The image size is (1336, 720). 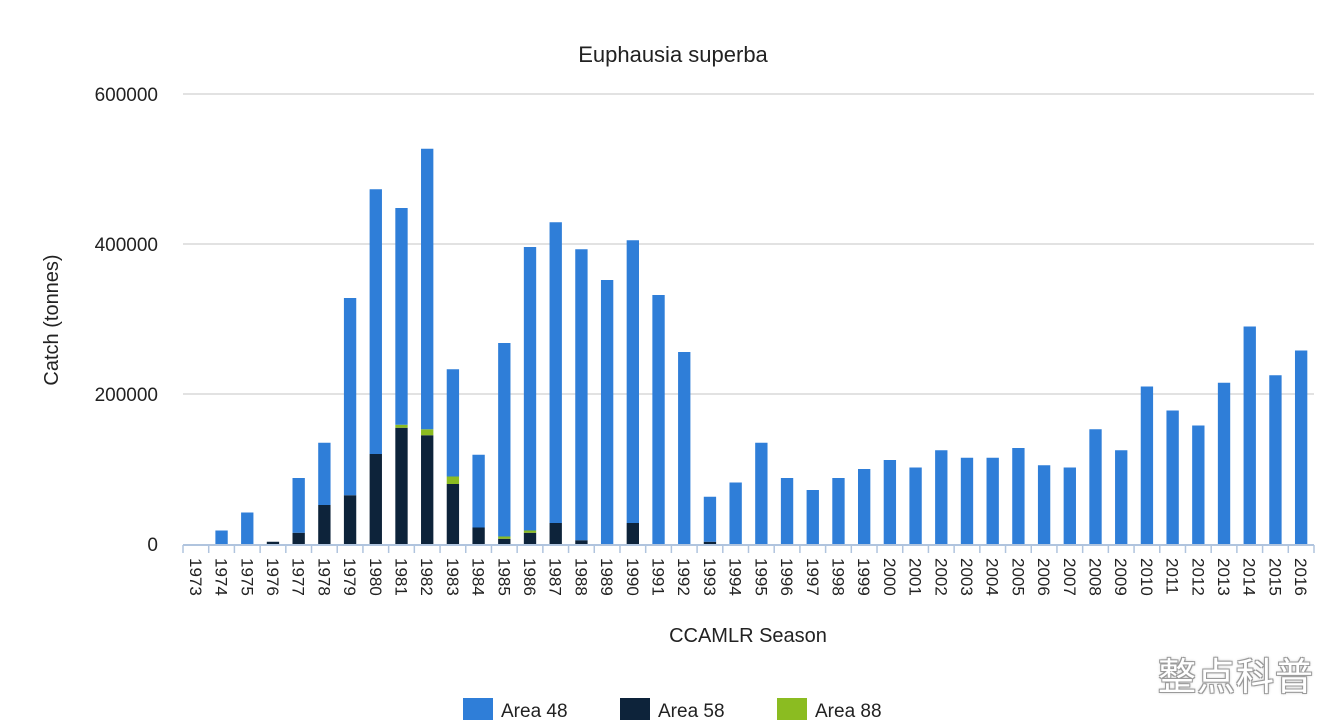 What do you see at coordinates (503, 577) in the screenshot?
I see `x-tick-label: 1985` at bounding box center [503, 577].